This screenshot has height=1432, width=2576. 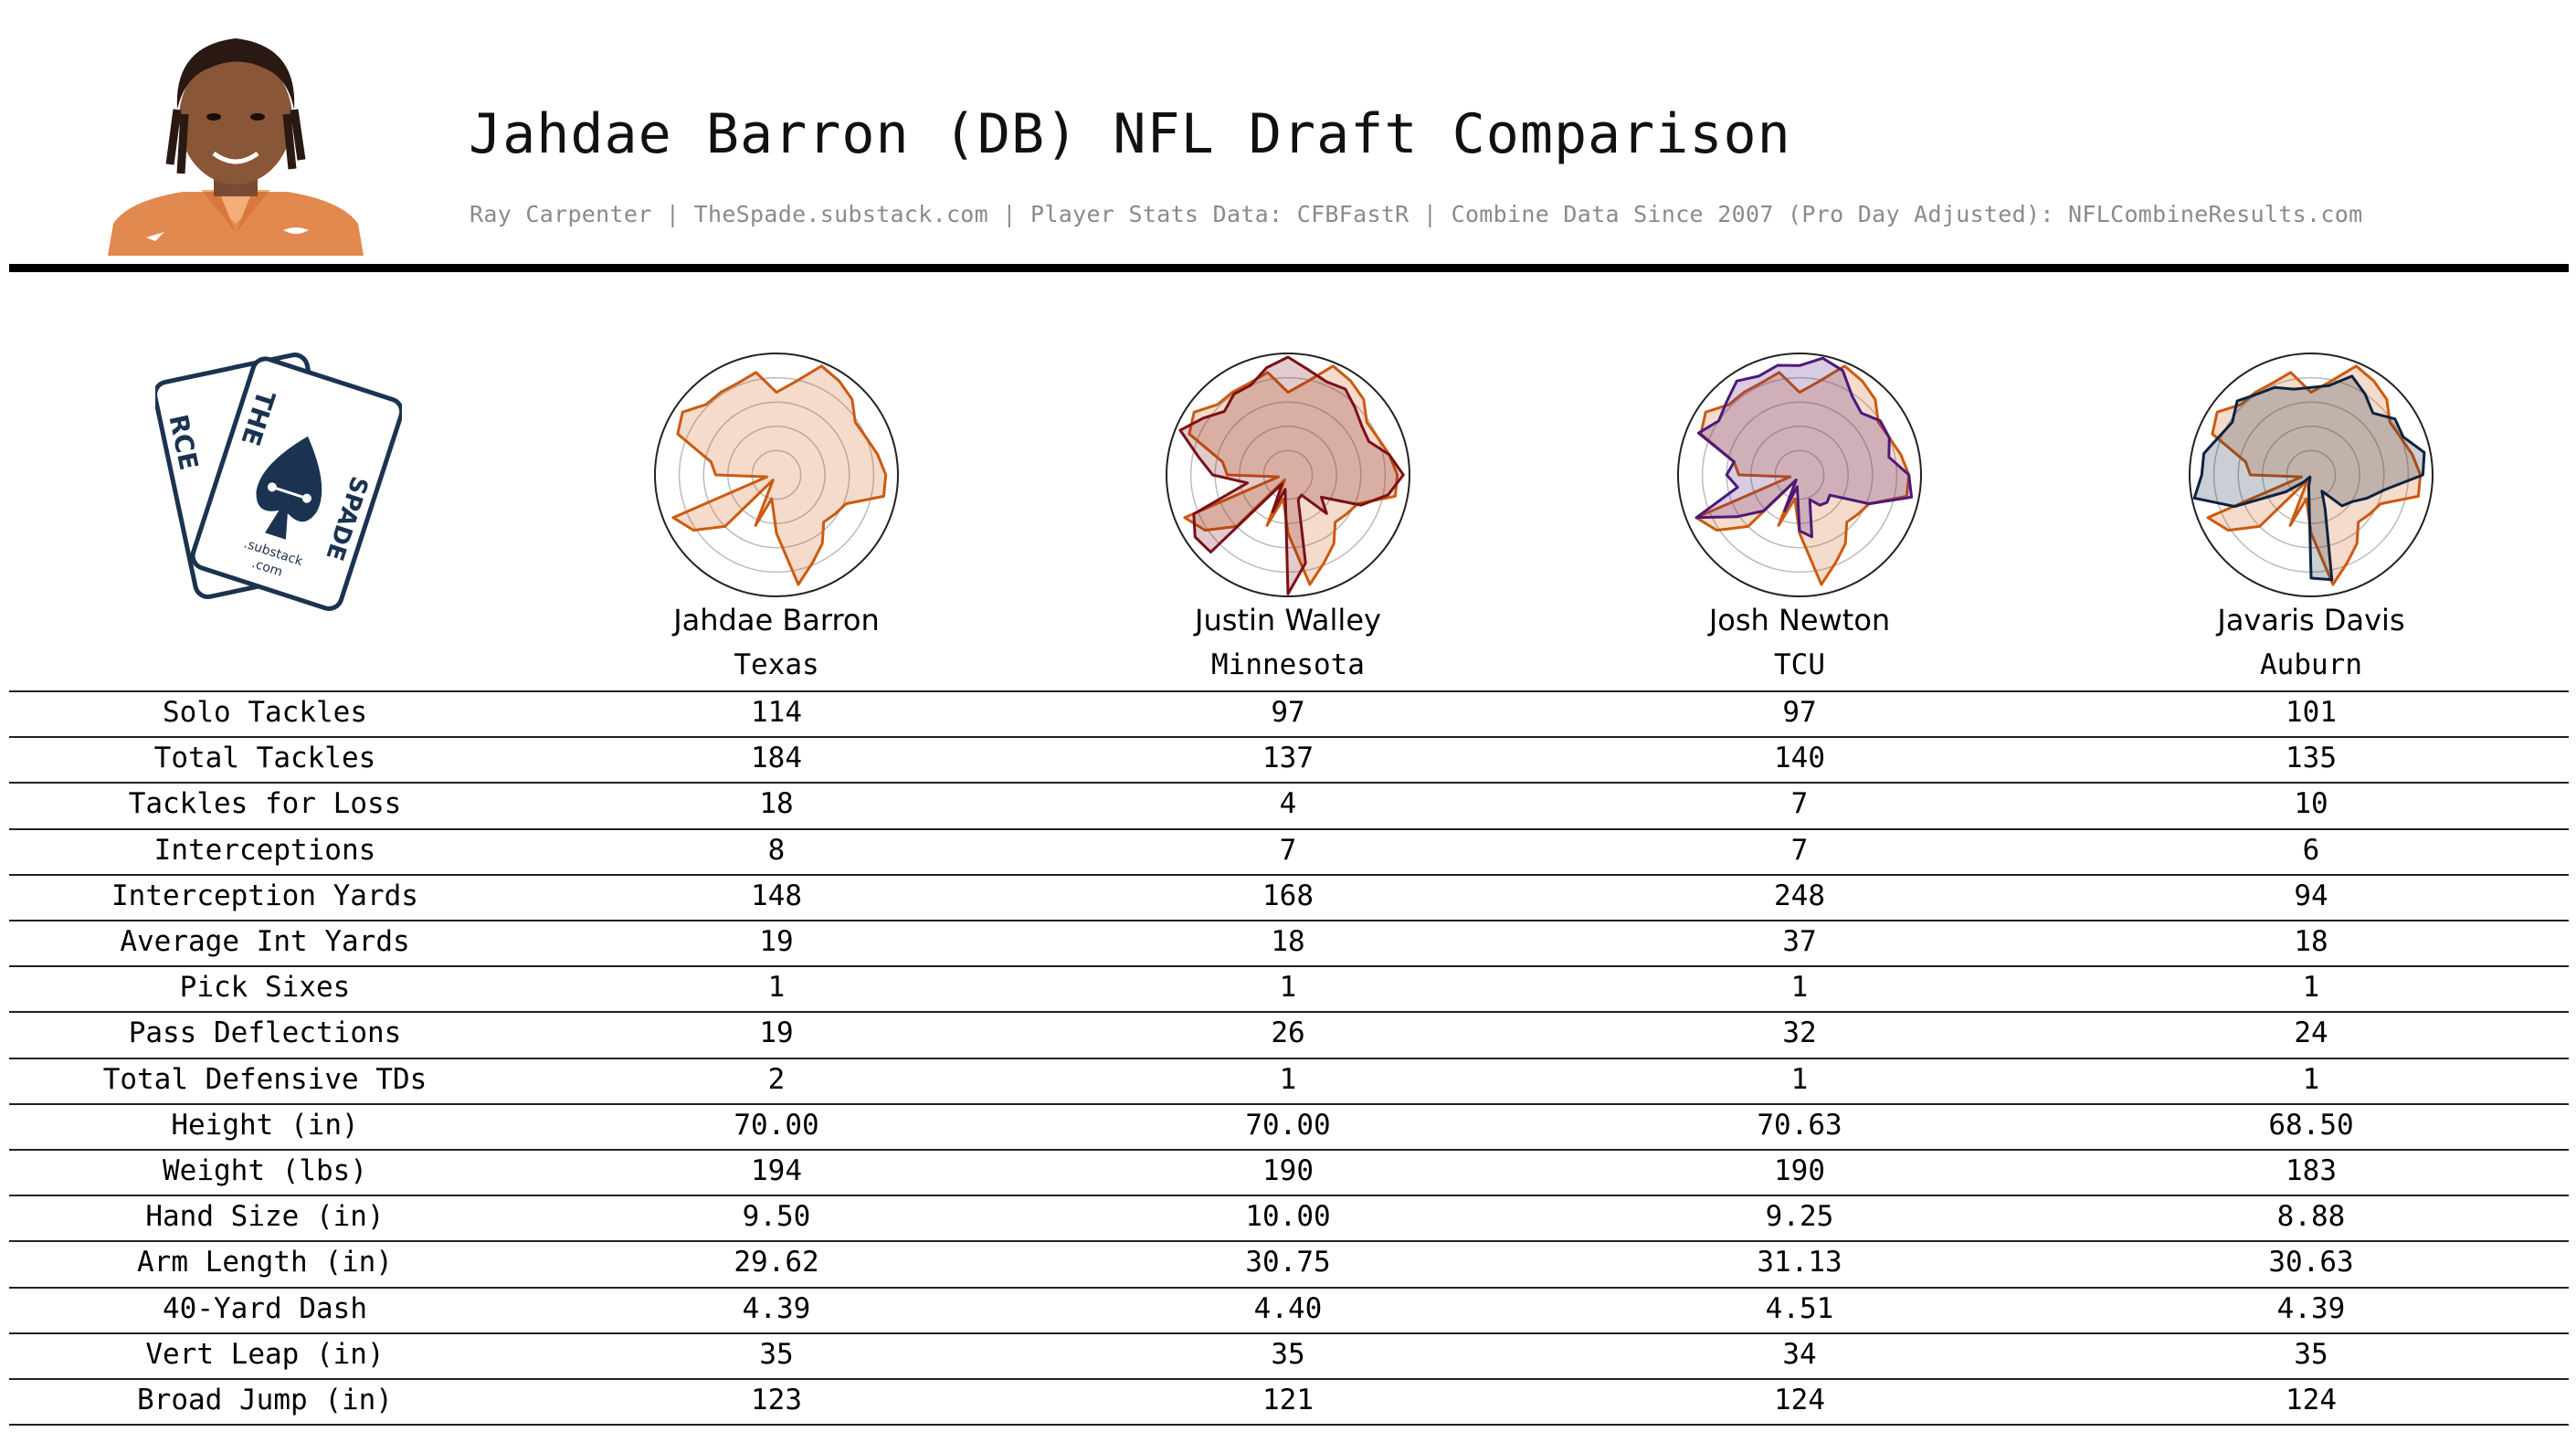 What do you see at coordinates (265, 1217) in the screenshot?
I see `row-label: Hand Size (in)` at bounding box center [265, 1217].